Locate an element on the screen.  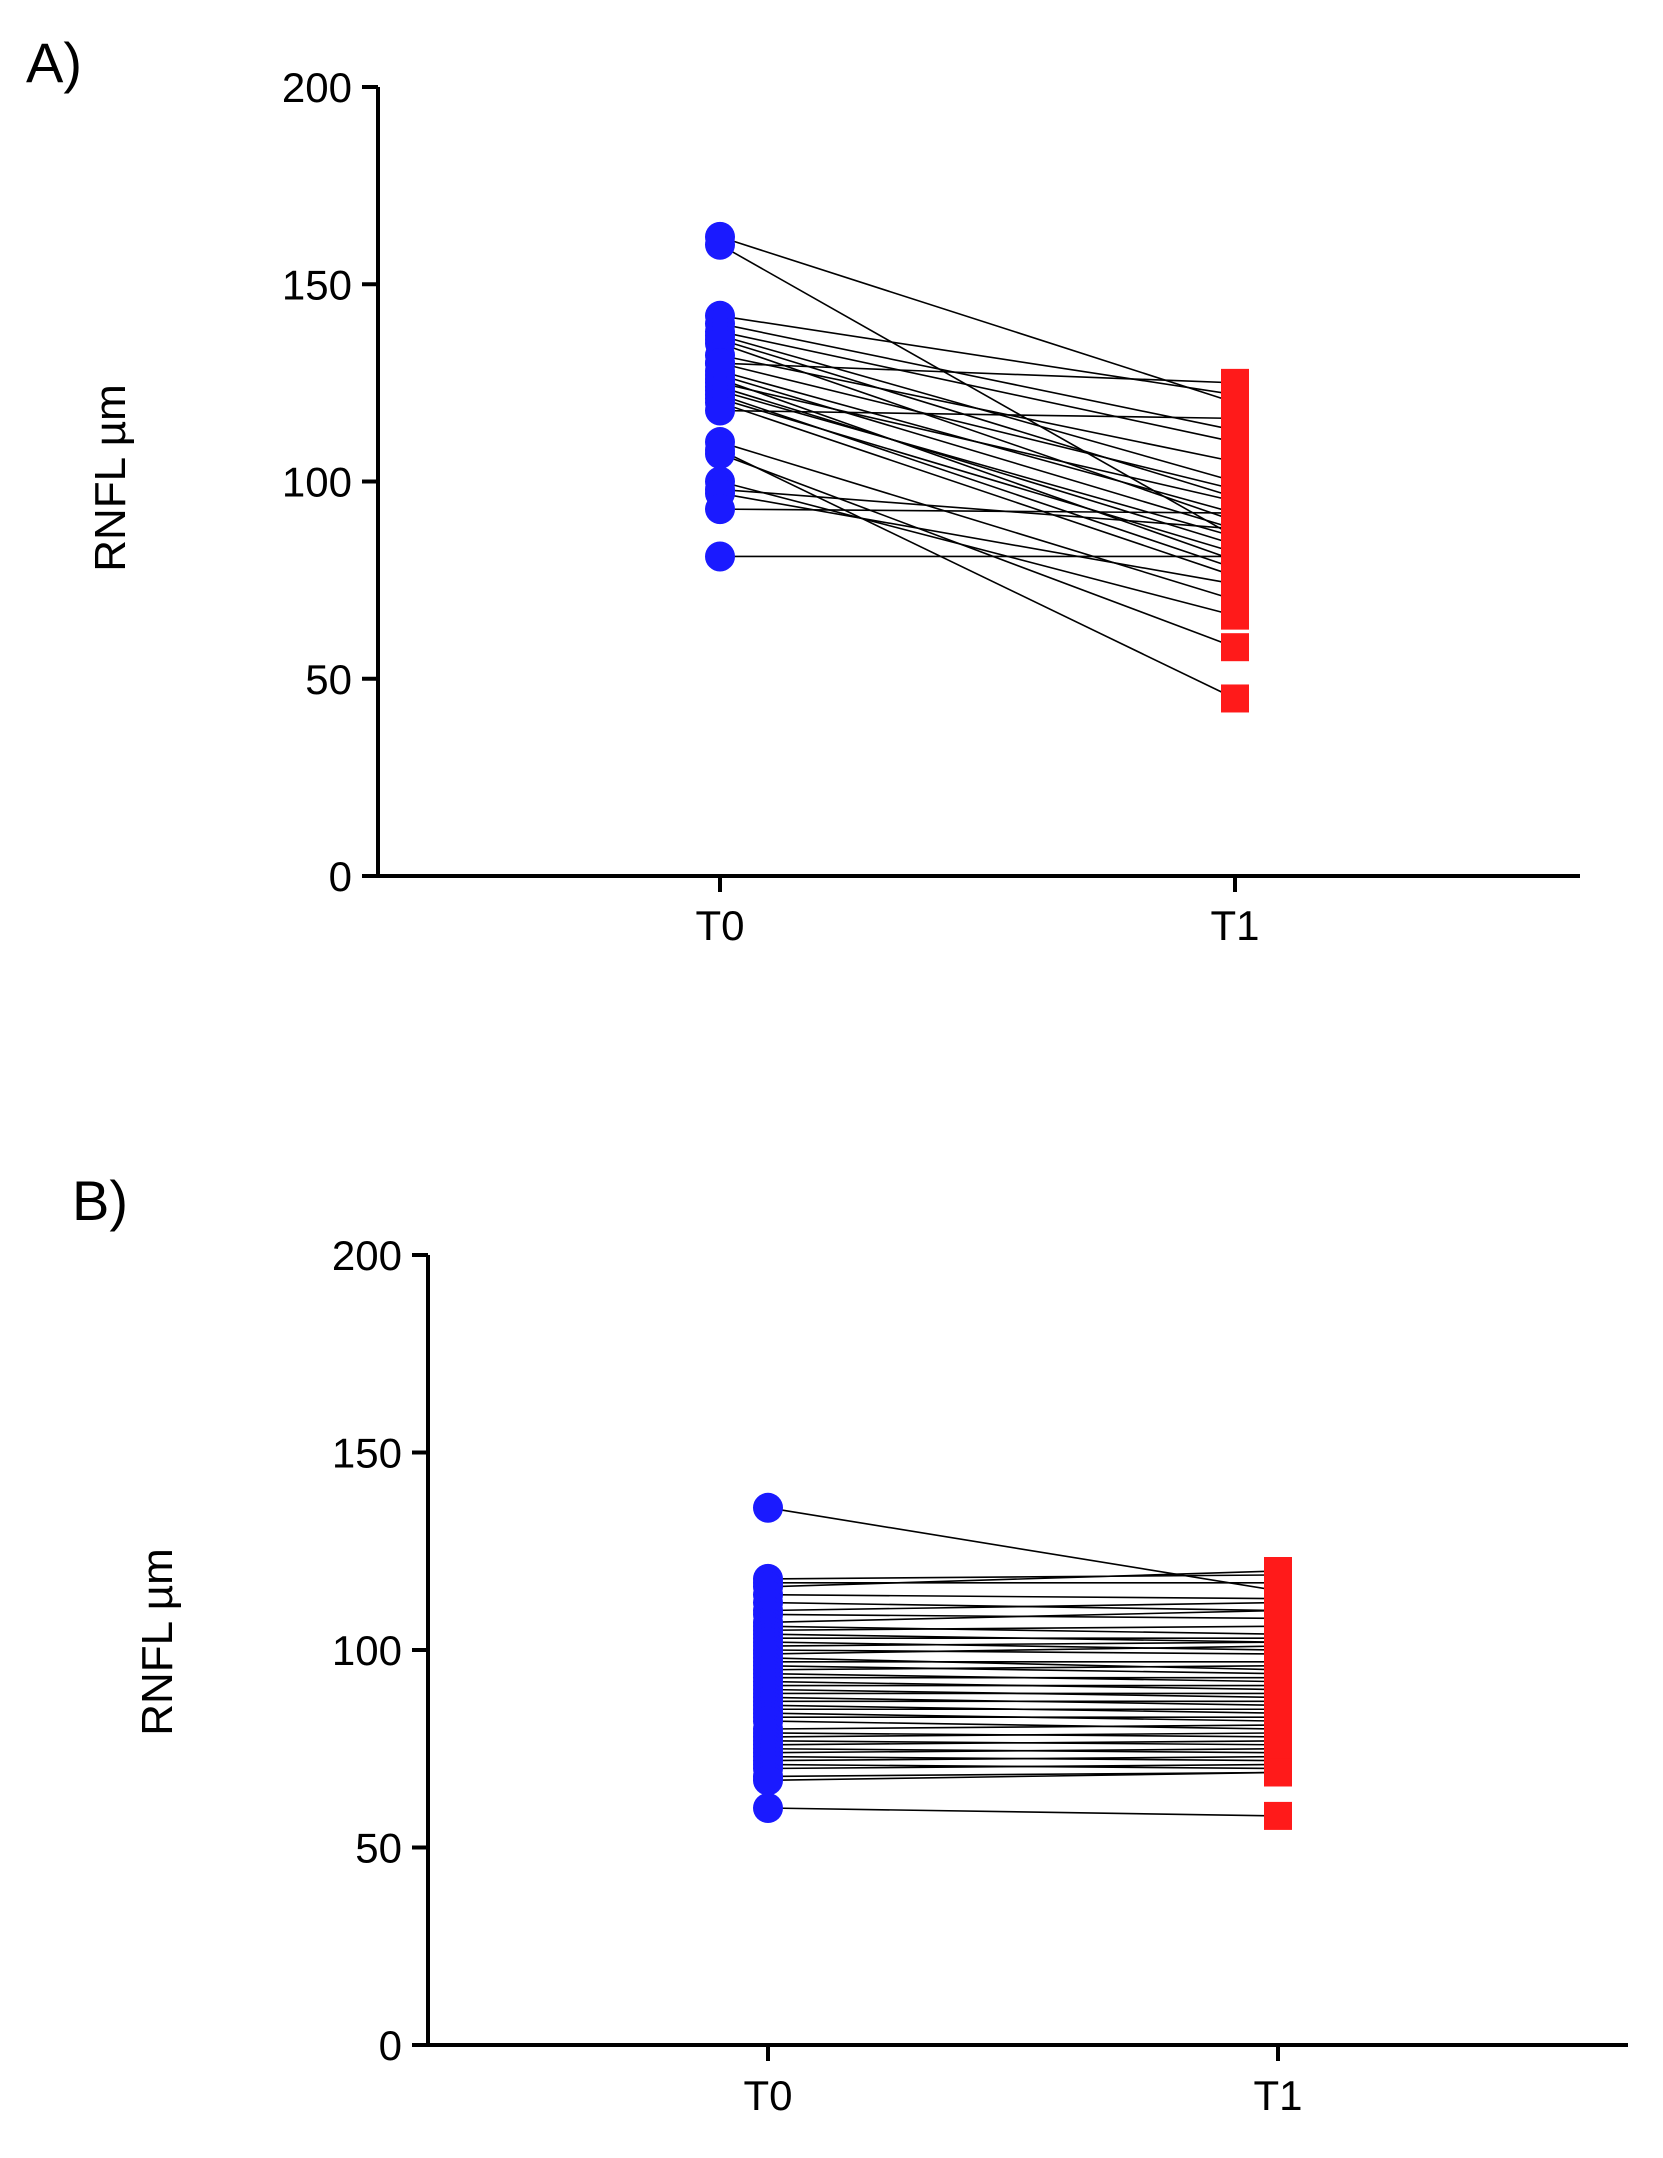
panel-a-y-tick-label: 200 is located at coordinates (317, 87).